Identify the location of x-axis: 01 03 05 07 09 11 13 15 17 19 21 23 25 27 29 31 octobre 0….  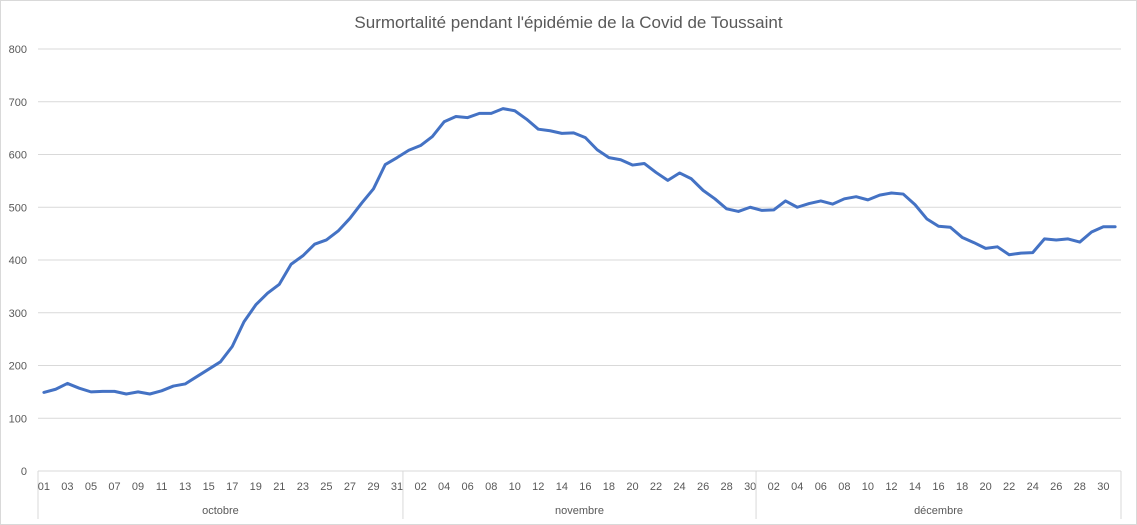
(579, 494).